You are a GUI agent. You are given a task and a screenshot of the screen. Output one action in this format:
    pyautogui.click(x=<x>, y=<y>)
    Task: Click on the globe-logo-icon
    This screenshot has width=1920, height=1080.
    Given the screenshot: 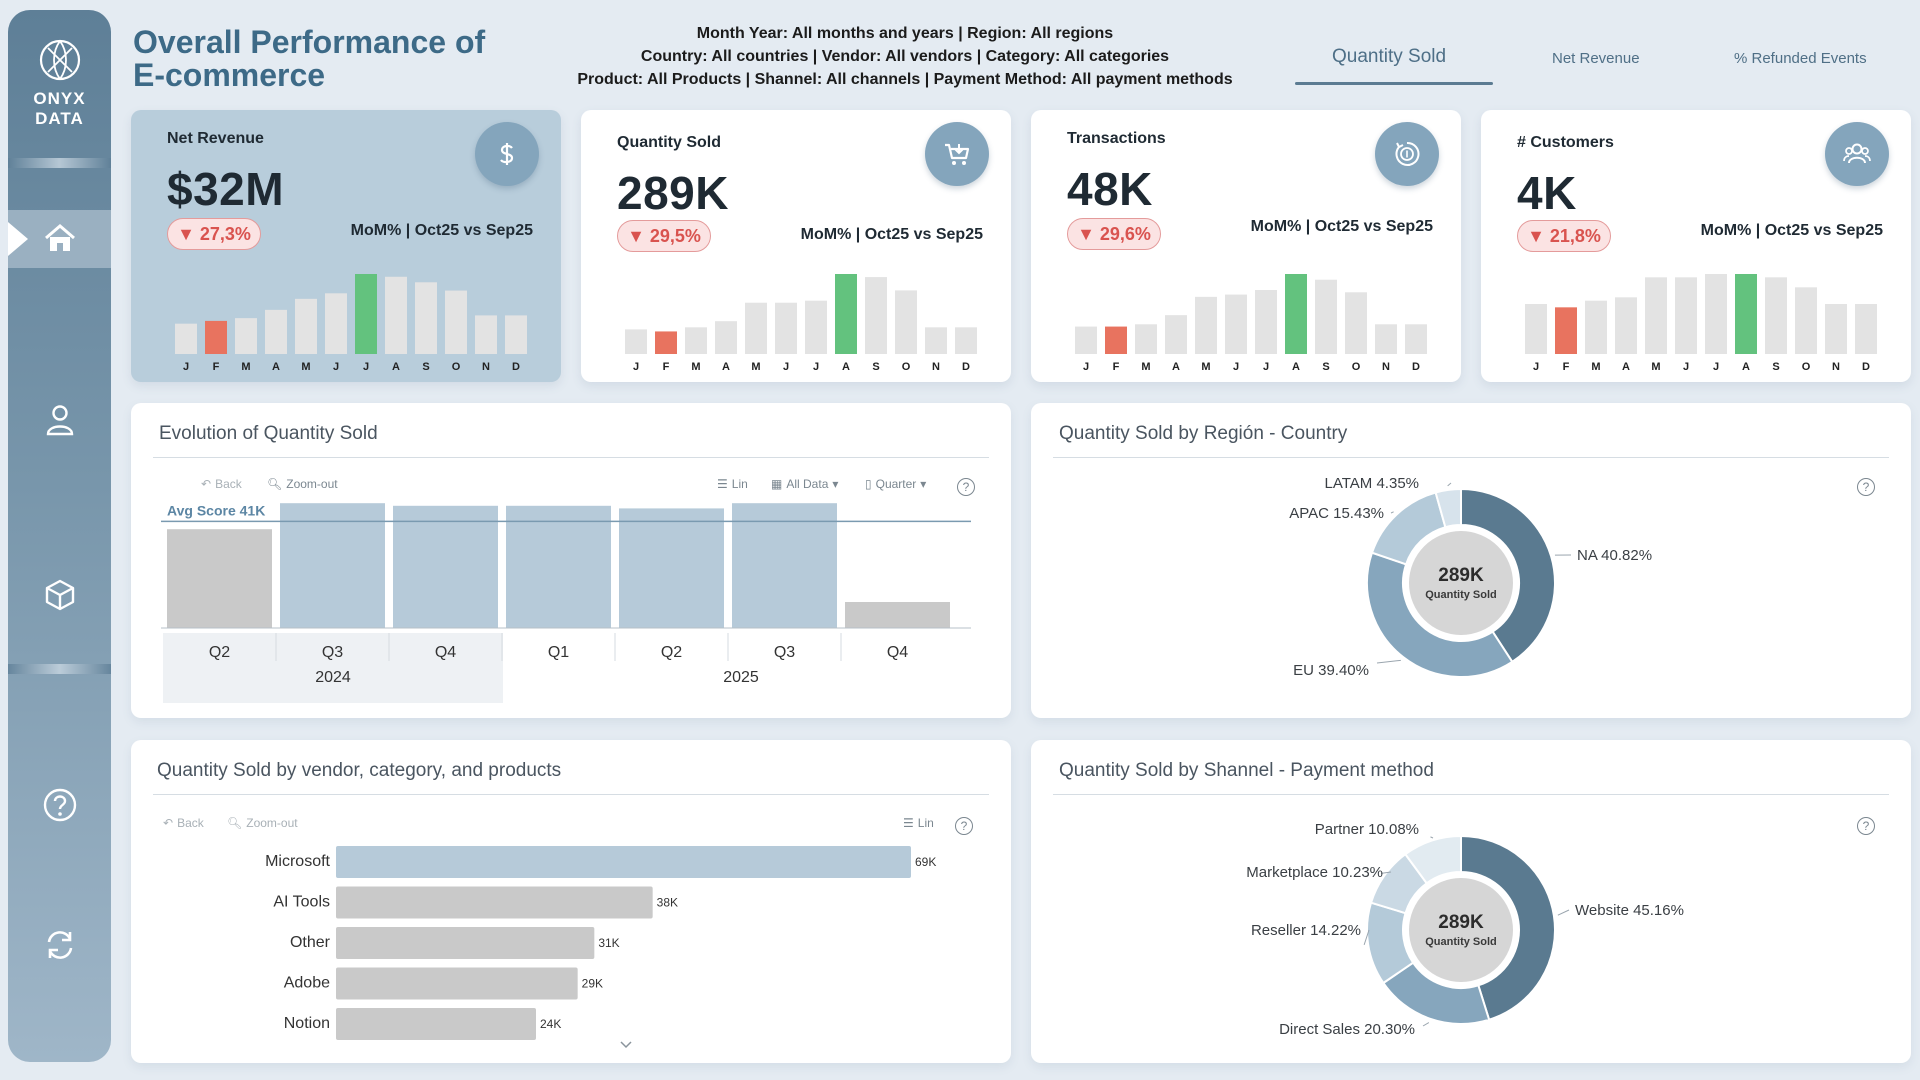 What is the action you would take?
    pyautogui.click(x=59, y=60)
    